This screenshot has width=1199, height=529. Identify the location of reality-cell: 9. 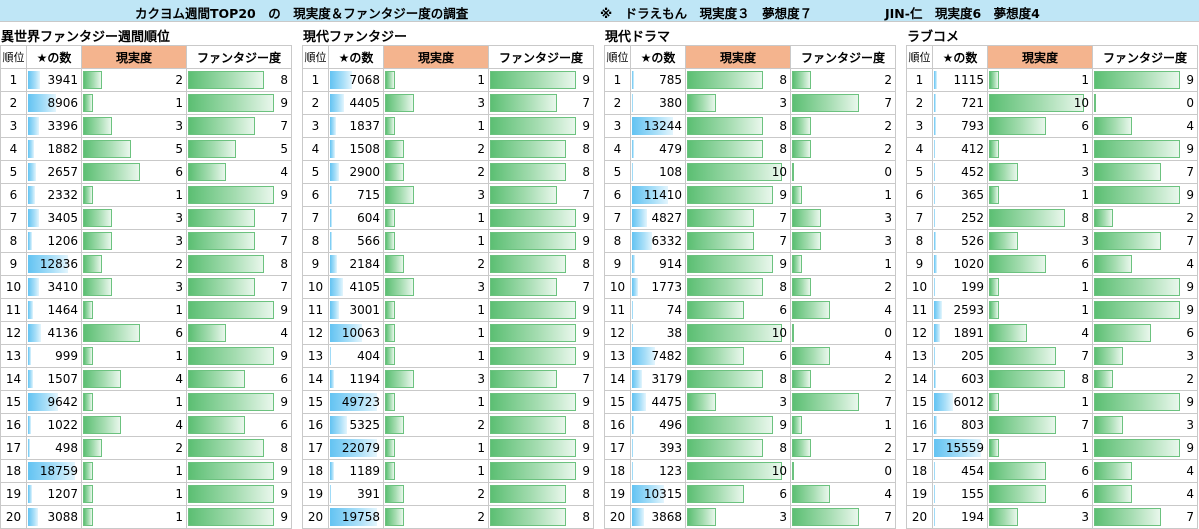
(738, 425).